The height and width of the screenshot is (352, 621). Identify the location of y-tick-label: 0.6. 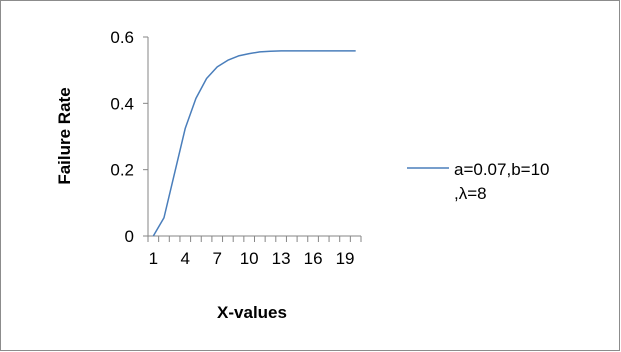
(122, 37).